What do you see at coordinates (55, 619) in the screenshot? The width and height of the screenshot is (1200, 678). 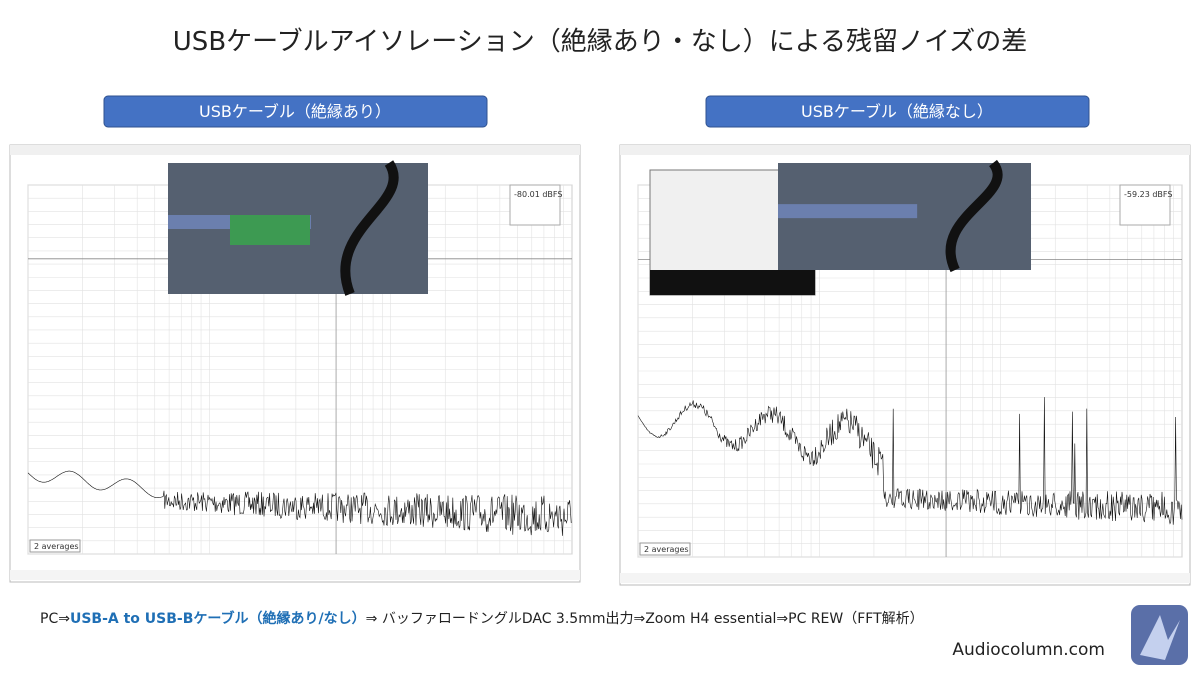 I see `caption-part: PC⇒` at bounding box center [55, 619].